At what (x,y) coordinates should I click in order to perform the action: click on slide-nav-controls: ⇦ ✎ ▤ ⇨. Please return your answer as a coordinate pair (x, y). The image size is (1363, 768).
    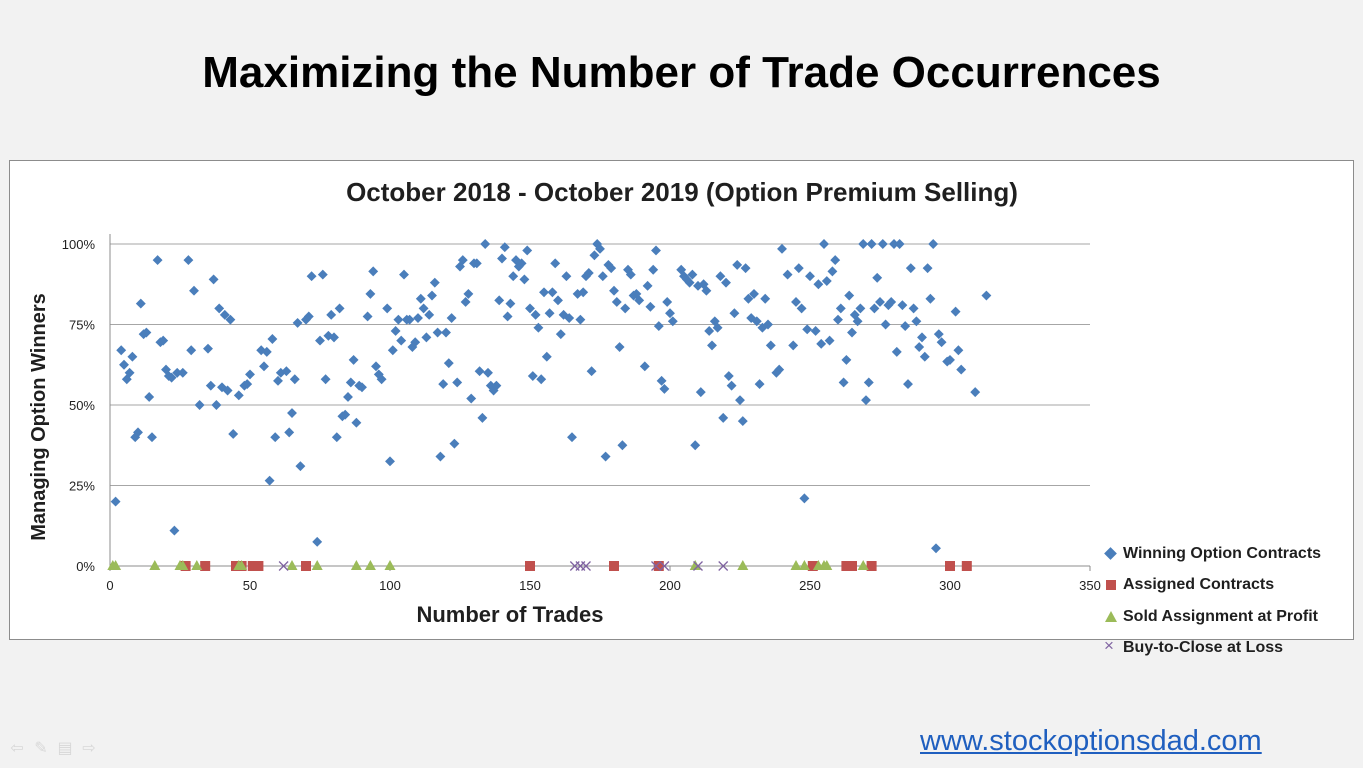
    Looking at the image, I should click on (53, 748).